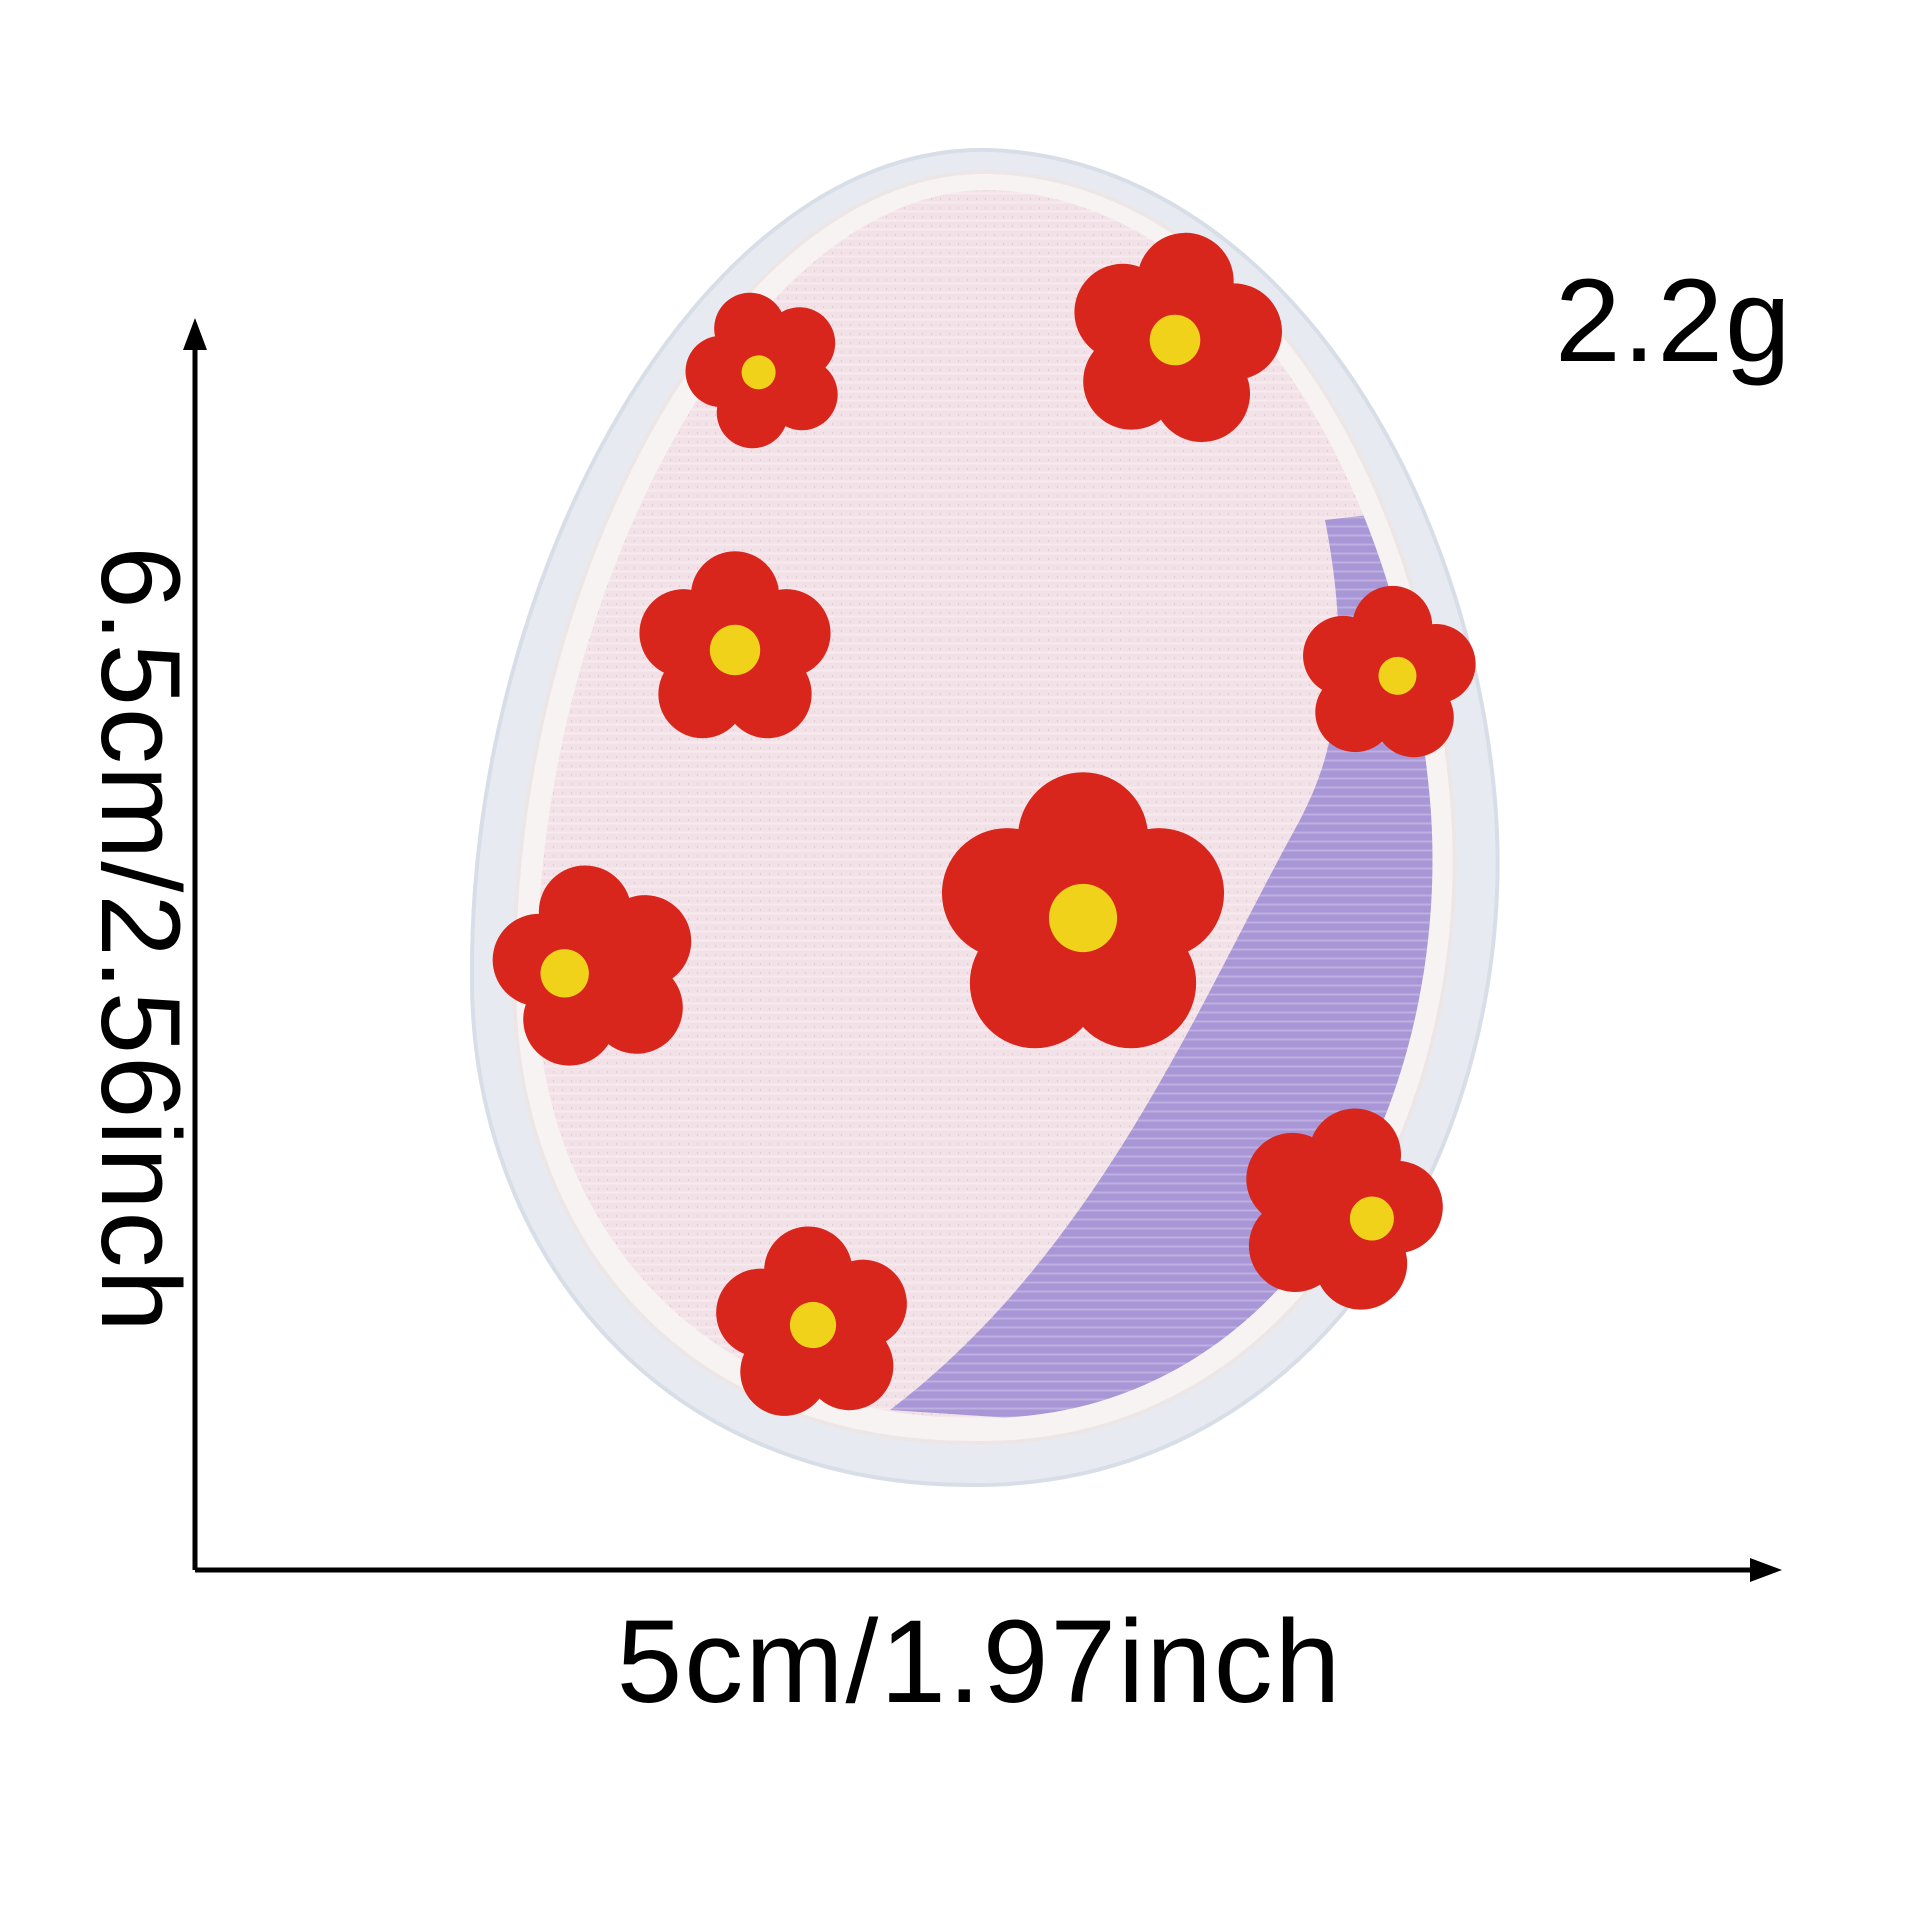 This screenshot has width=1920, height=1920. What do you see at coordinates (979, 1662) in the screenshot?
I see `width-dimension-label: 5cm/1.97inch` at bounding box center [979, 1662].